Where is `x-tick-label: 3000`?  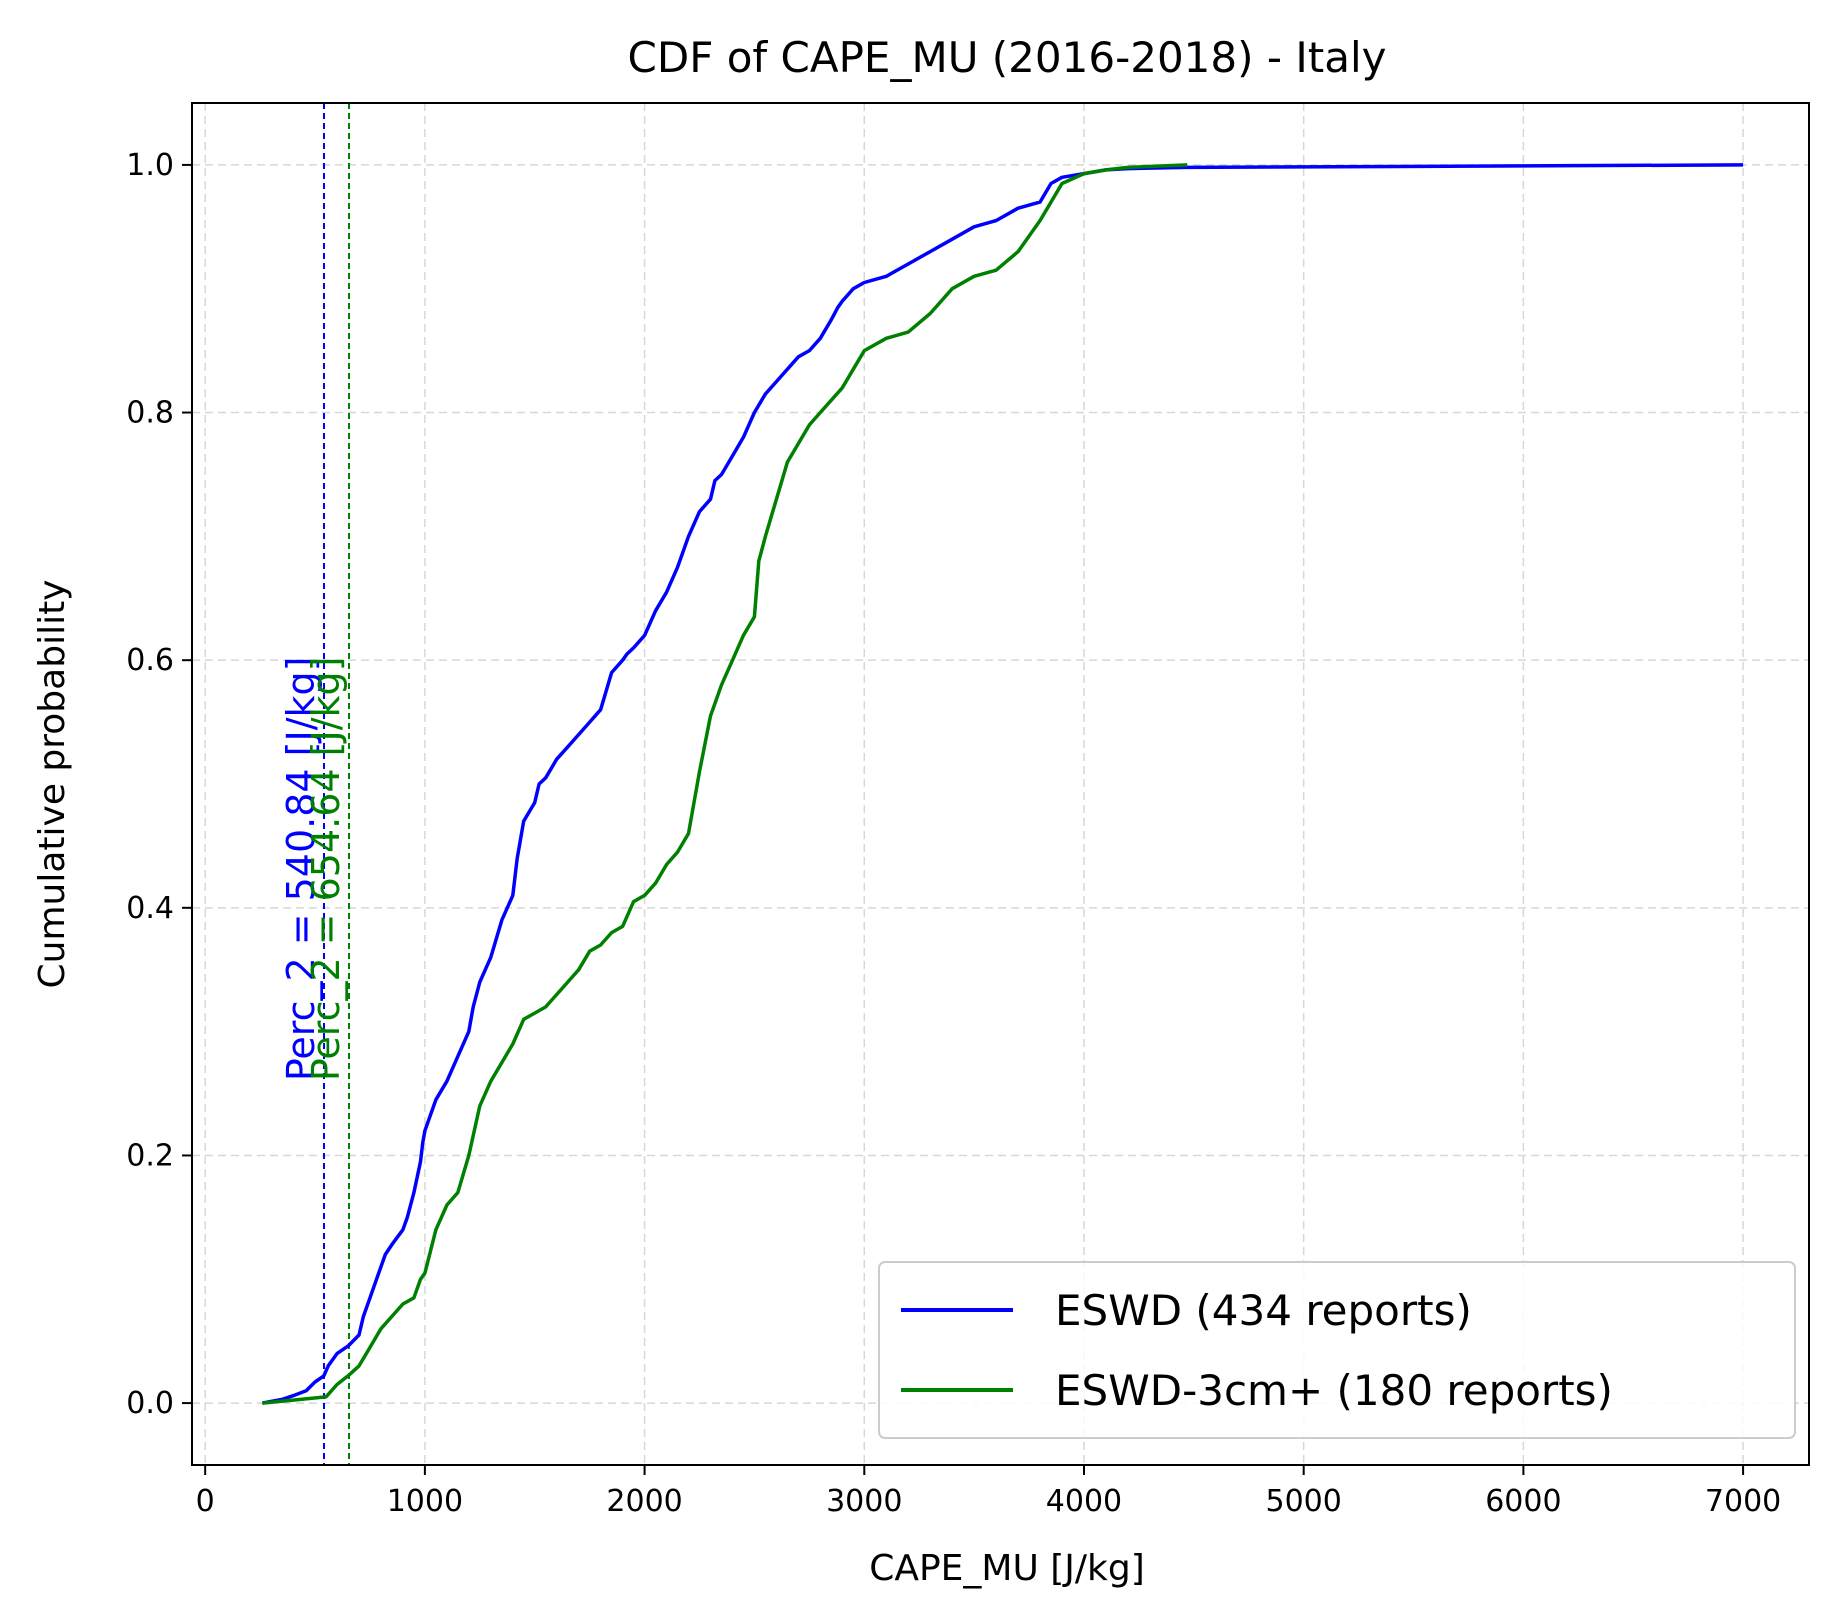
x-tick-label: 3000 is located at coordinates (864, 1501).